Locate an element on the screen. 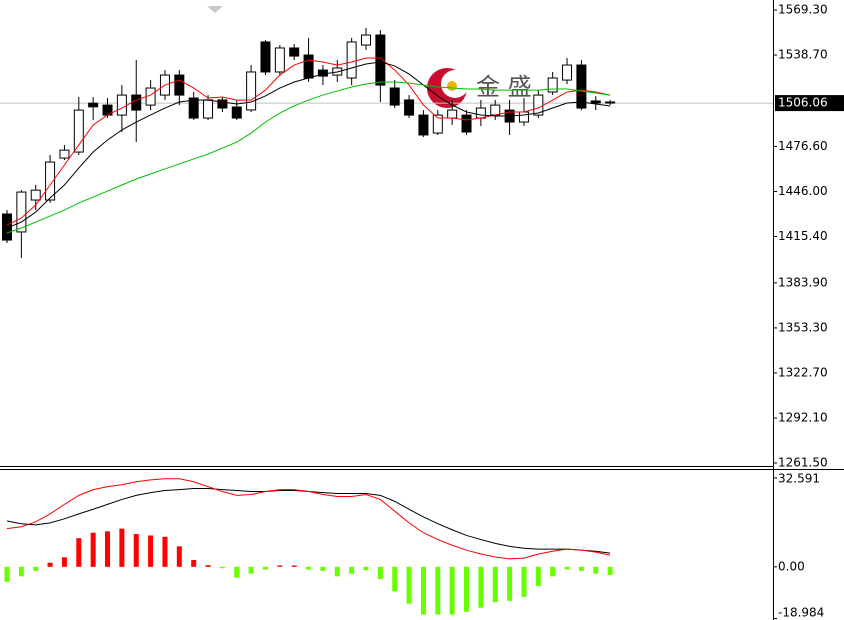 This screenshot has width=844, height=620. y-tick-label: 0.00 is located at coordinates (791, 566).